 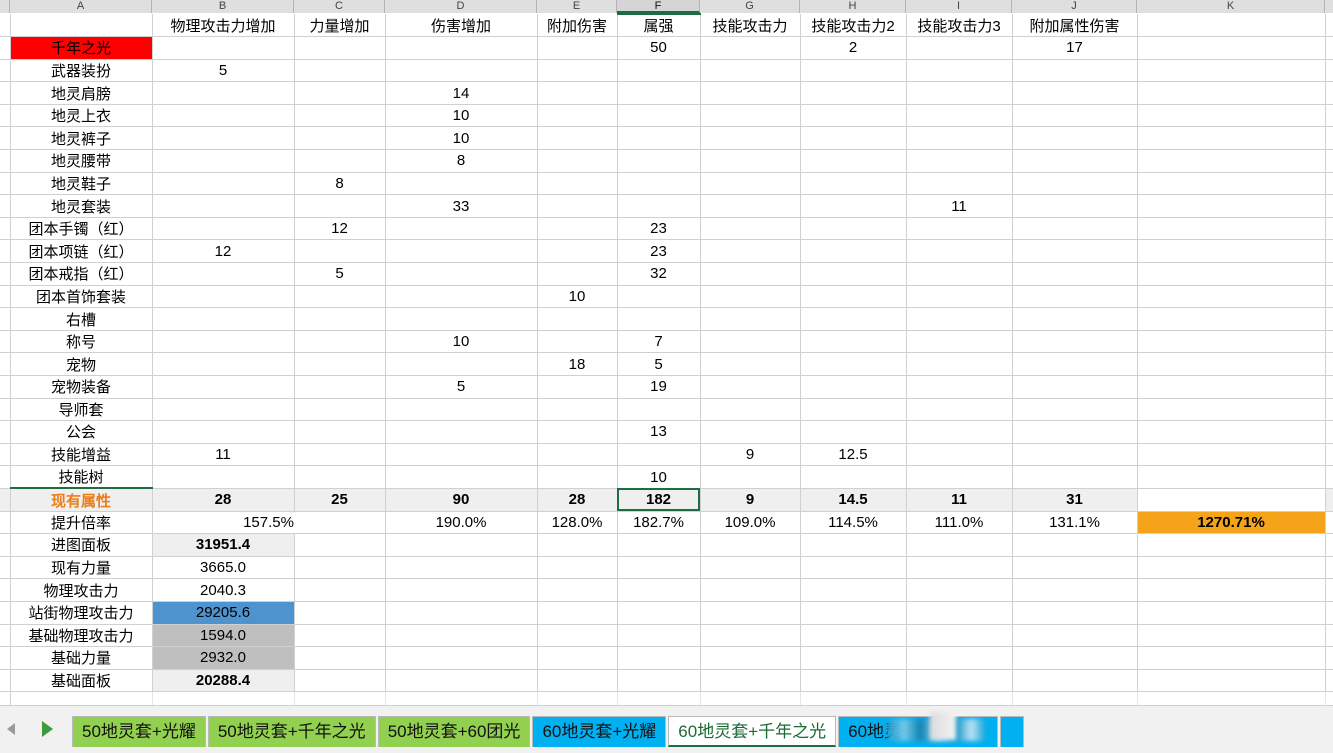 I want to click on multiplier-g: 109.0%, so click(x=750, y=523).